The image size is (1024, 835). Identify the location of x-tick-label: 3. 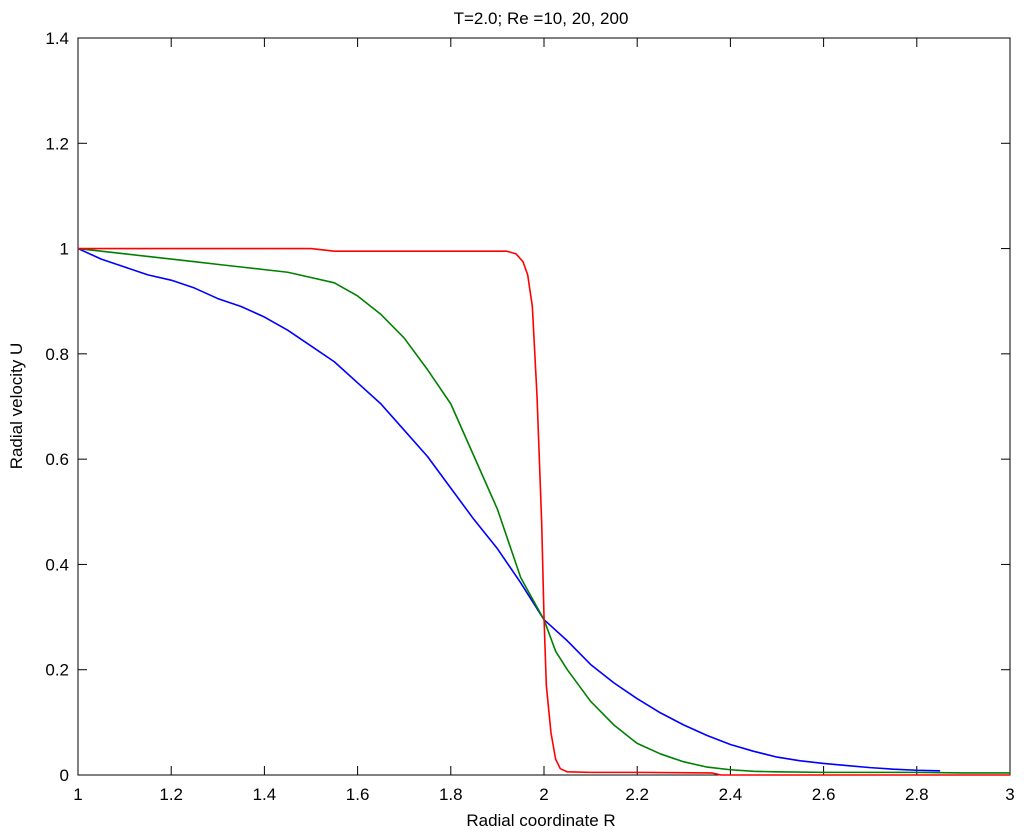
(1009, 794).